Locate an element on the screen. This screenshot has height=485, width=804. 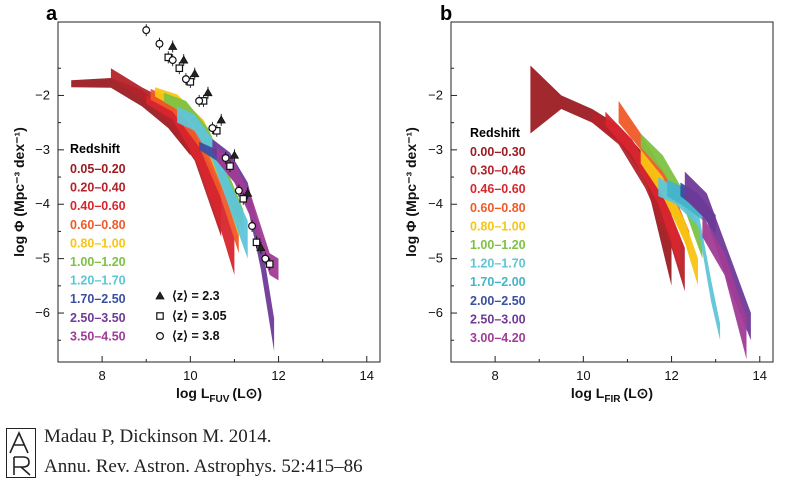
panel-b-xtick-label-0: 8 is located at coordinates (494, 375).